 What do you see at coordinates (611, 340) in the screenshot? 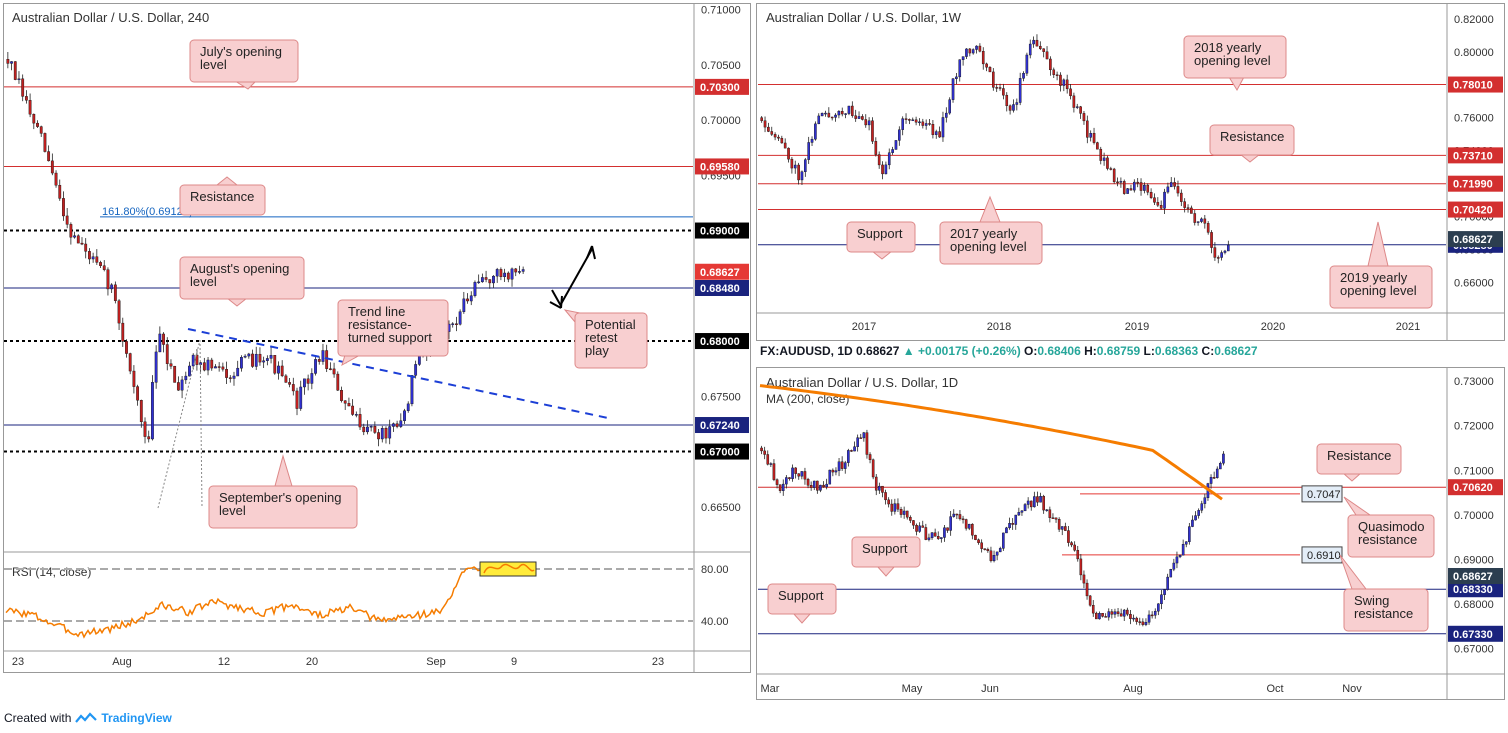
I see `callout-potential-retest-box` at bounding box center [611, 340].